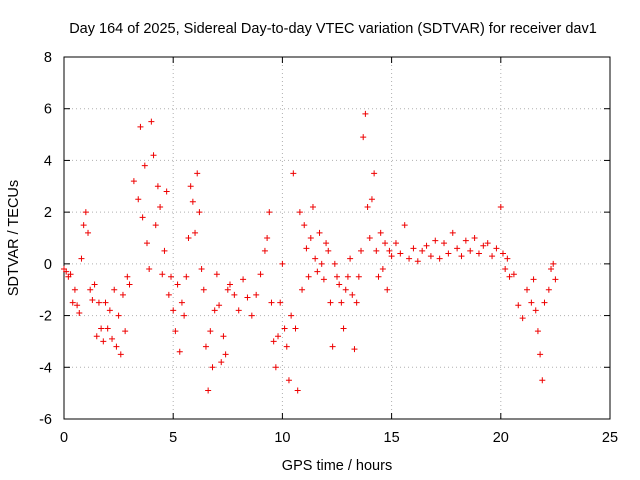  I want to click on x-tick-label: 25, so click(610, 438).